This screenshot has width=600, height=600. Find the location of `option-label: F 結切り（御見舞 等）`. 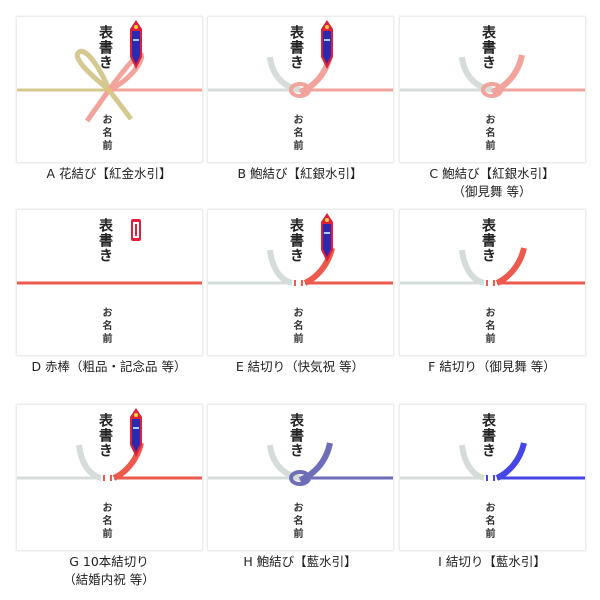

option-label: F 結切り（御見舞 等） is located at coordinates (492, 367).